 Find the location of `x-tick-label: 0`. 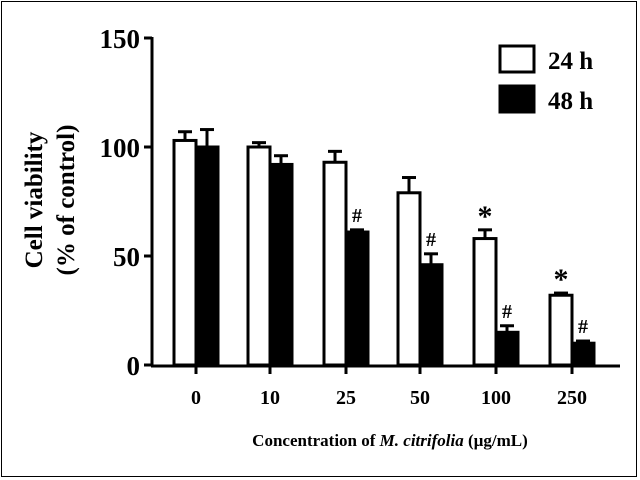

x-tick-label: 0 is located at coordinates (196, 398).